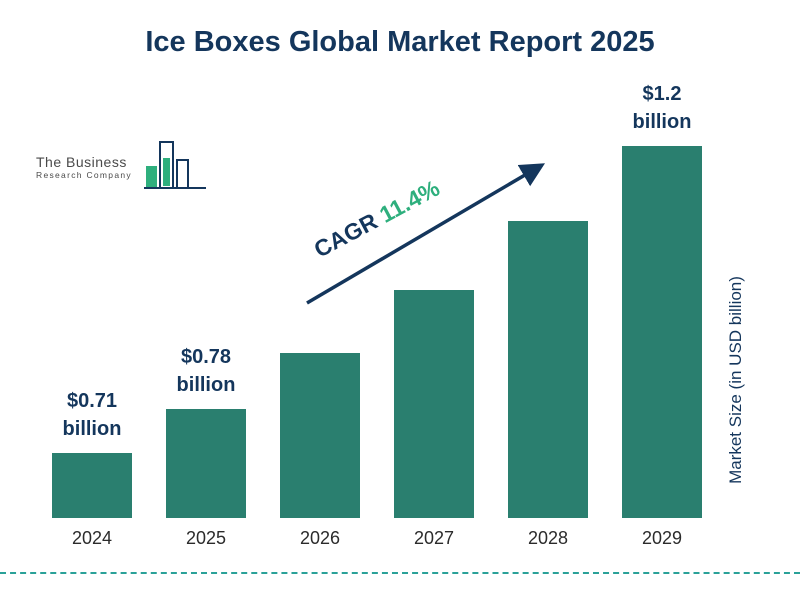  I want to click on x-axis-tick-label: 2025, so click(206, 538).